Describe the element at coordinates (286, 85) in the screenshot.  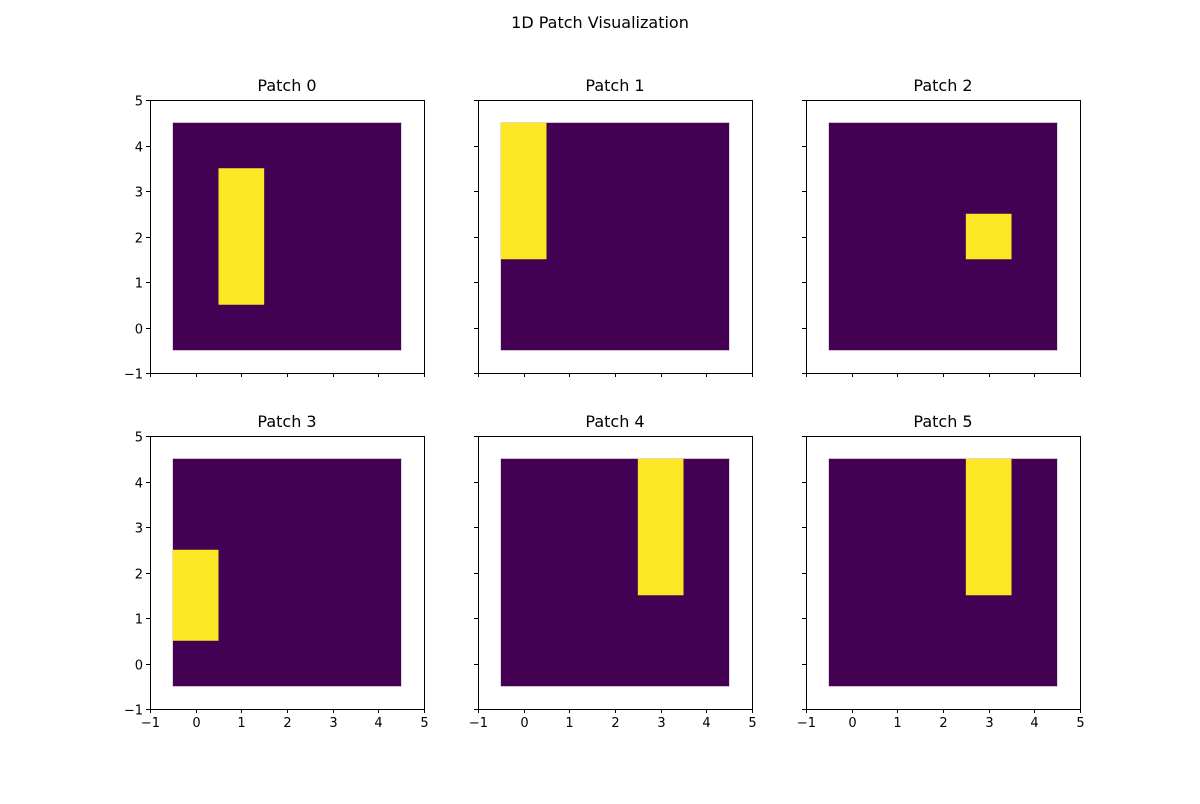
I see `subplot-title: Patch 0` at that location.